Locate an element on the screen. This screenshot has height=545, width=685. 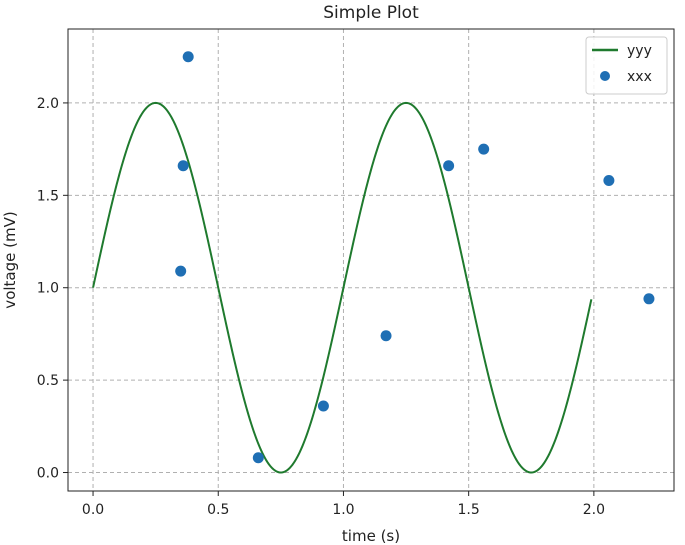
x-tick-label: 1.5 is located at coordinates (469, 510).